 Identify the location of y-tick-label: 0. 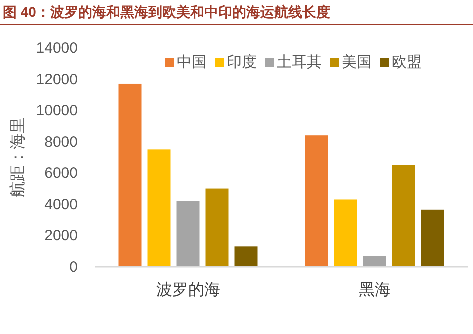
(74, 267).